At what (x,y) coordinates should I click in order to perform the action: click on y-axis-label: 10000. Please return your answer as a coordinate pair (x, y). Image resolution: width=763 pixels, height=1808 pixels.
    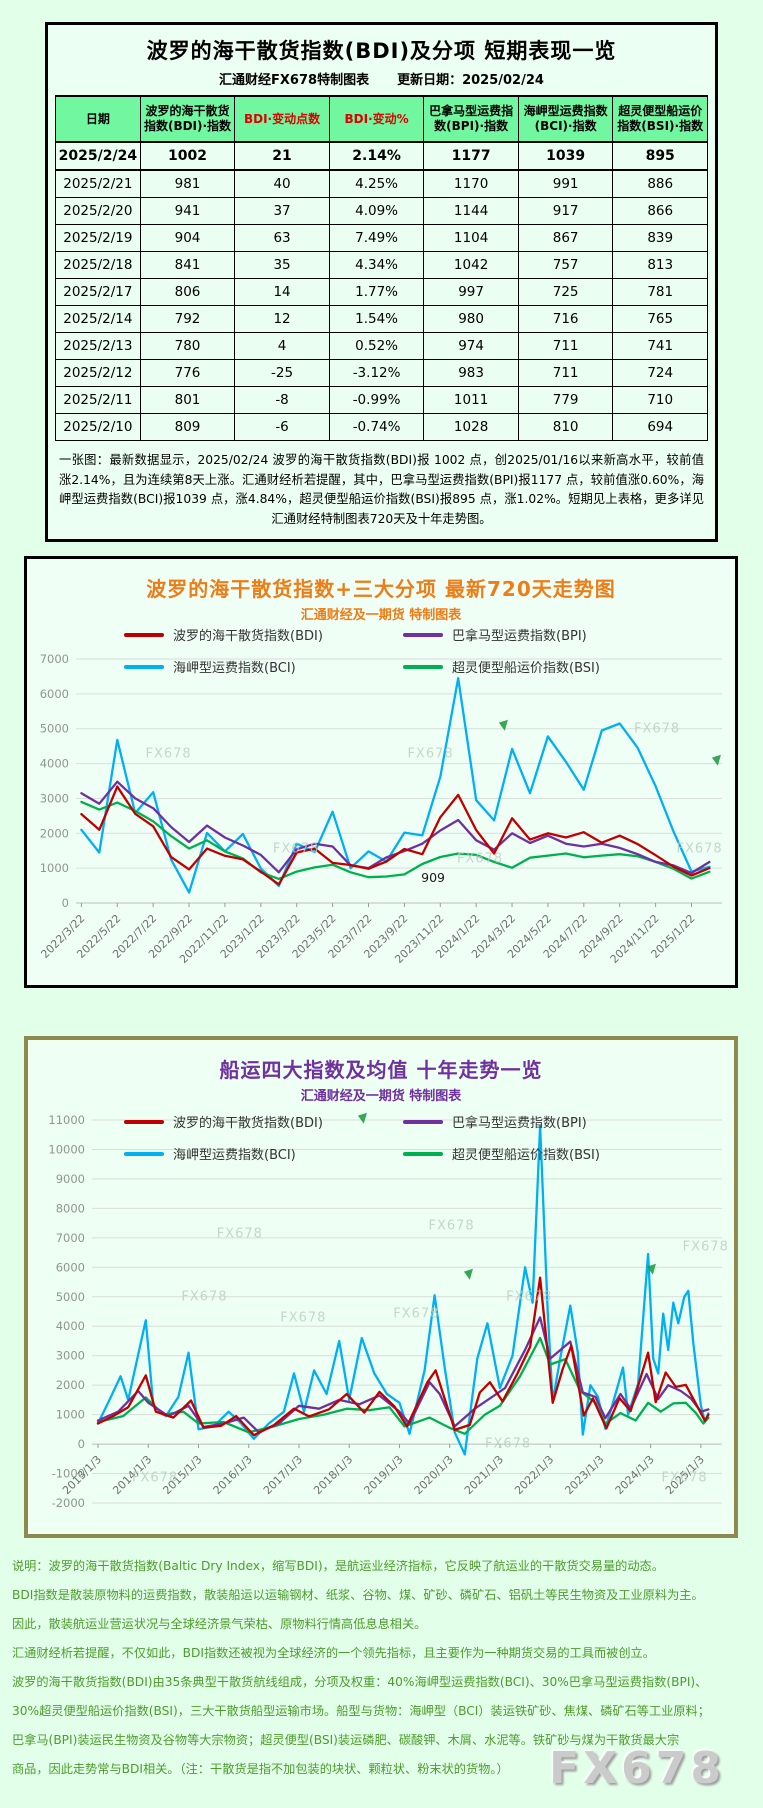
    Looking at the image, I should click on (66, 1149).